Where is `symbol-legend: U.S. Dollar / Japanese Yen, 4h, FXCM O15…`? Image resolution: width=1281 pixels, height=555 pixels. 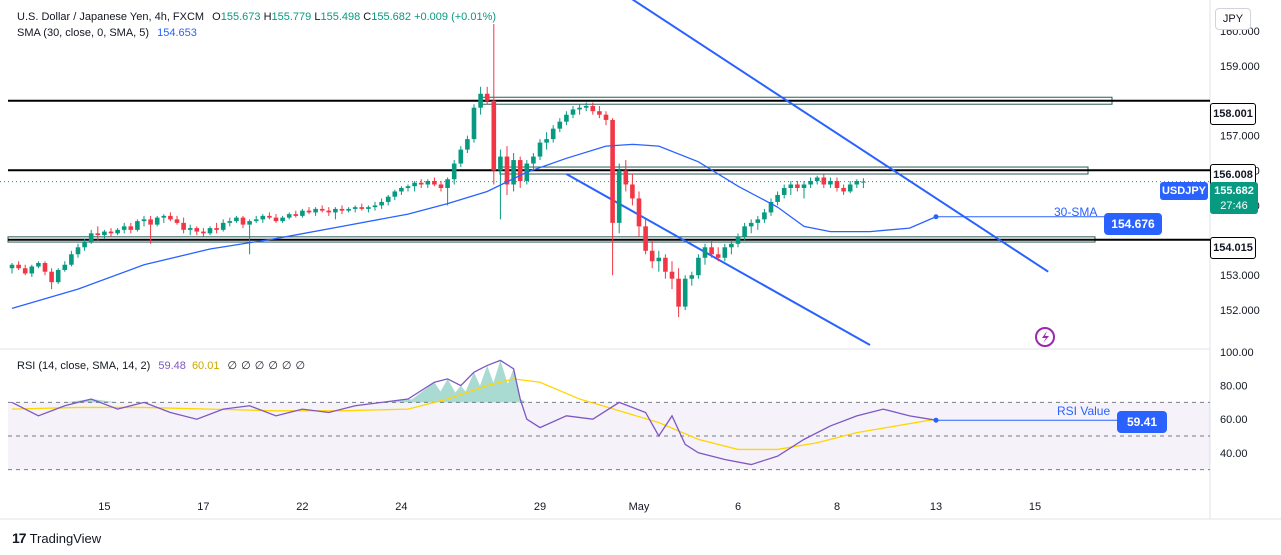
symbol-legend: U.S. Dollar / Japanese Yen, 4h, FXCM O15… is located at coordinates (256, 17).